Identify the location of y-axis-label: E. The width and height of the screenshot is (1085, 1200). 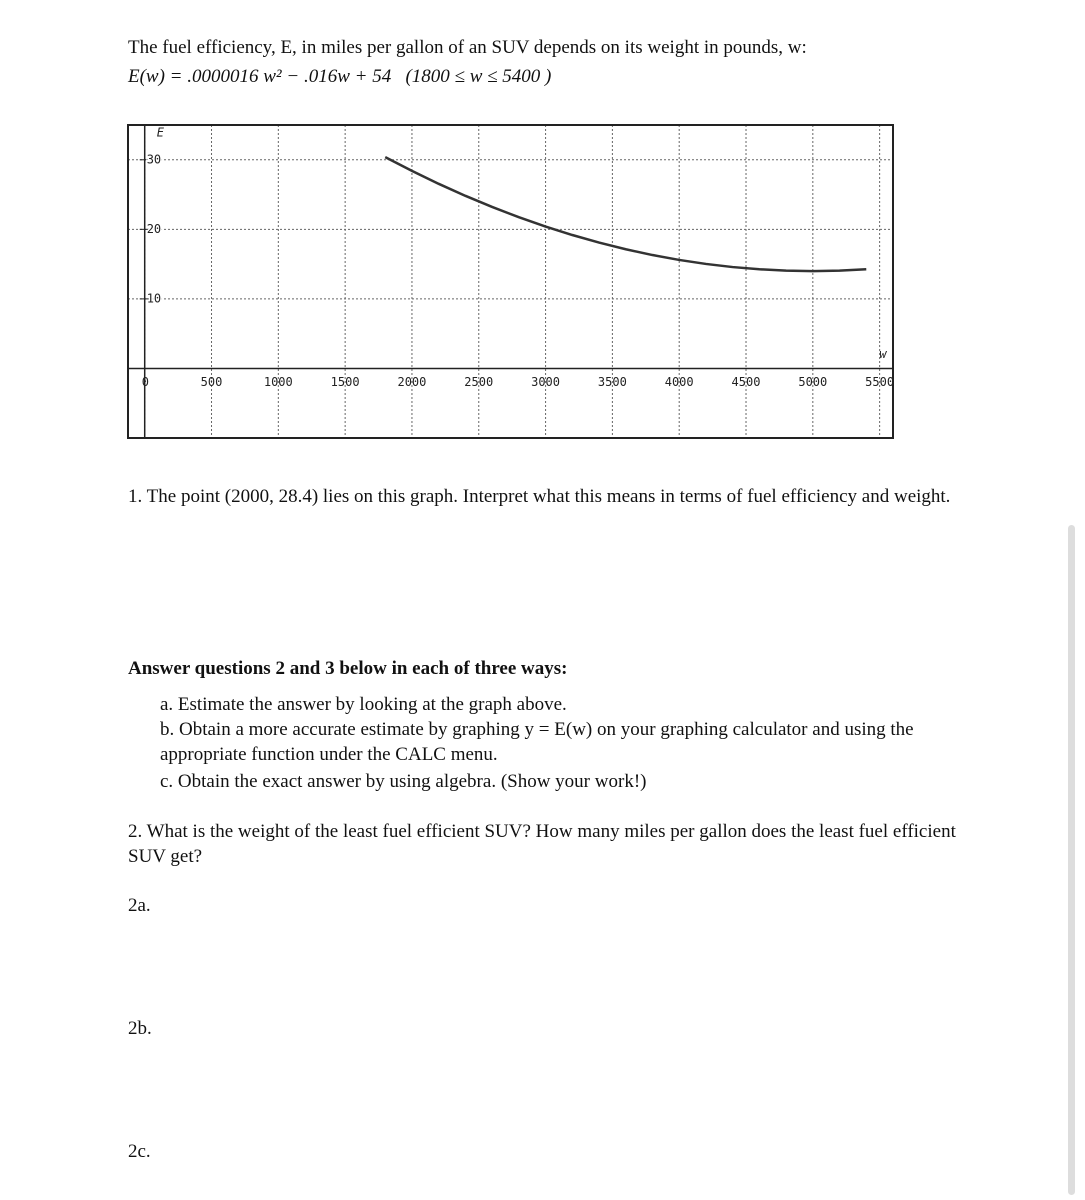
(161, 133).